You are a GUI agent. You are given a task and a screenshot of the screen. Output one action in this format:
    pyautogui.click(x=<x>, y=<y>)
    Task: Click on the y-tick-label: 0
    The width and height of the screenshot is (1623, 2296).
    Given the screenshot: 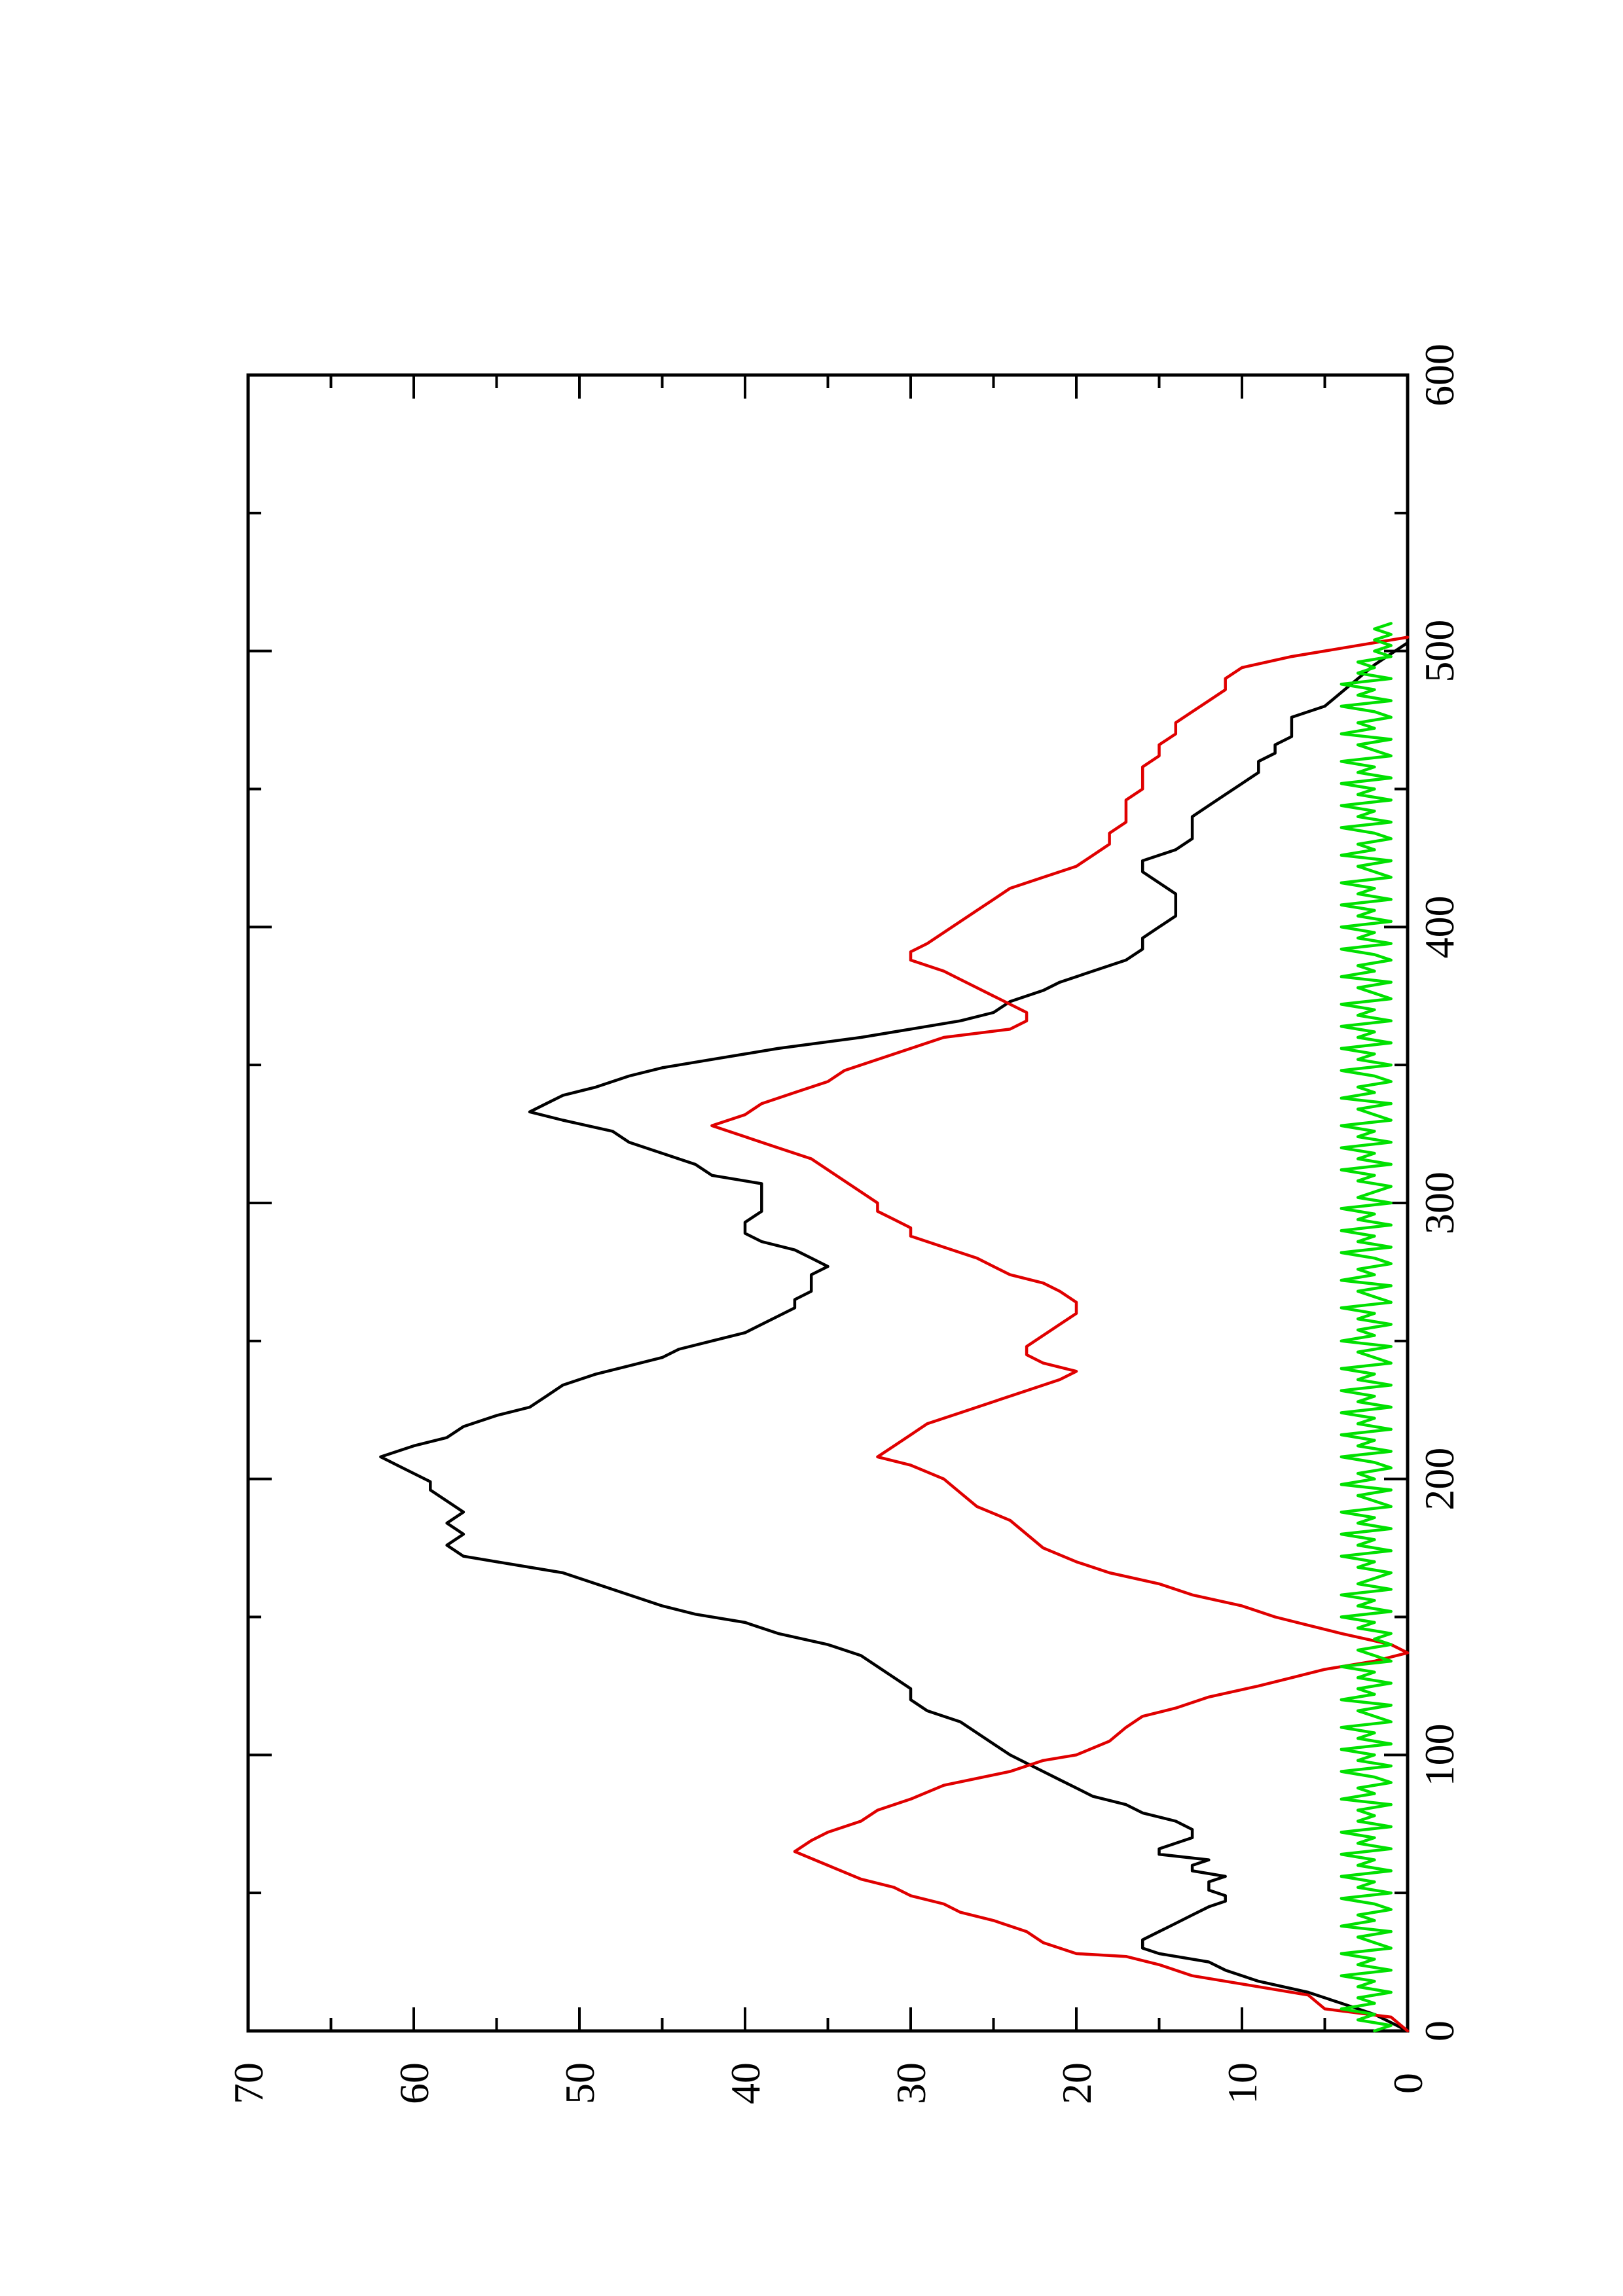 What is the action you would take?
    pyautogui.click(x=1408, y=2083)
    